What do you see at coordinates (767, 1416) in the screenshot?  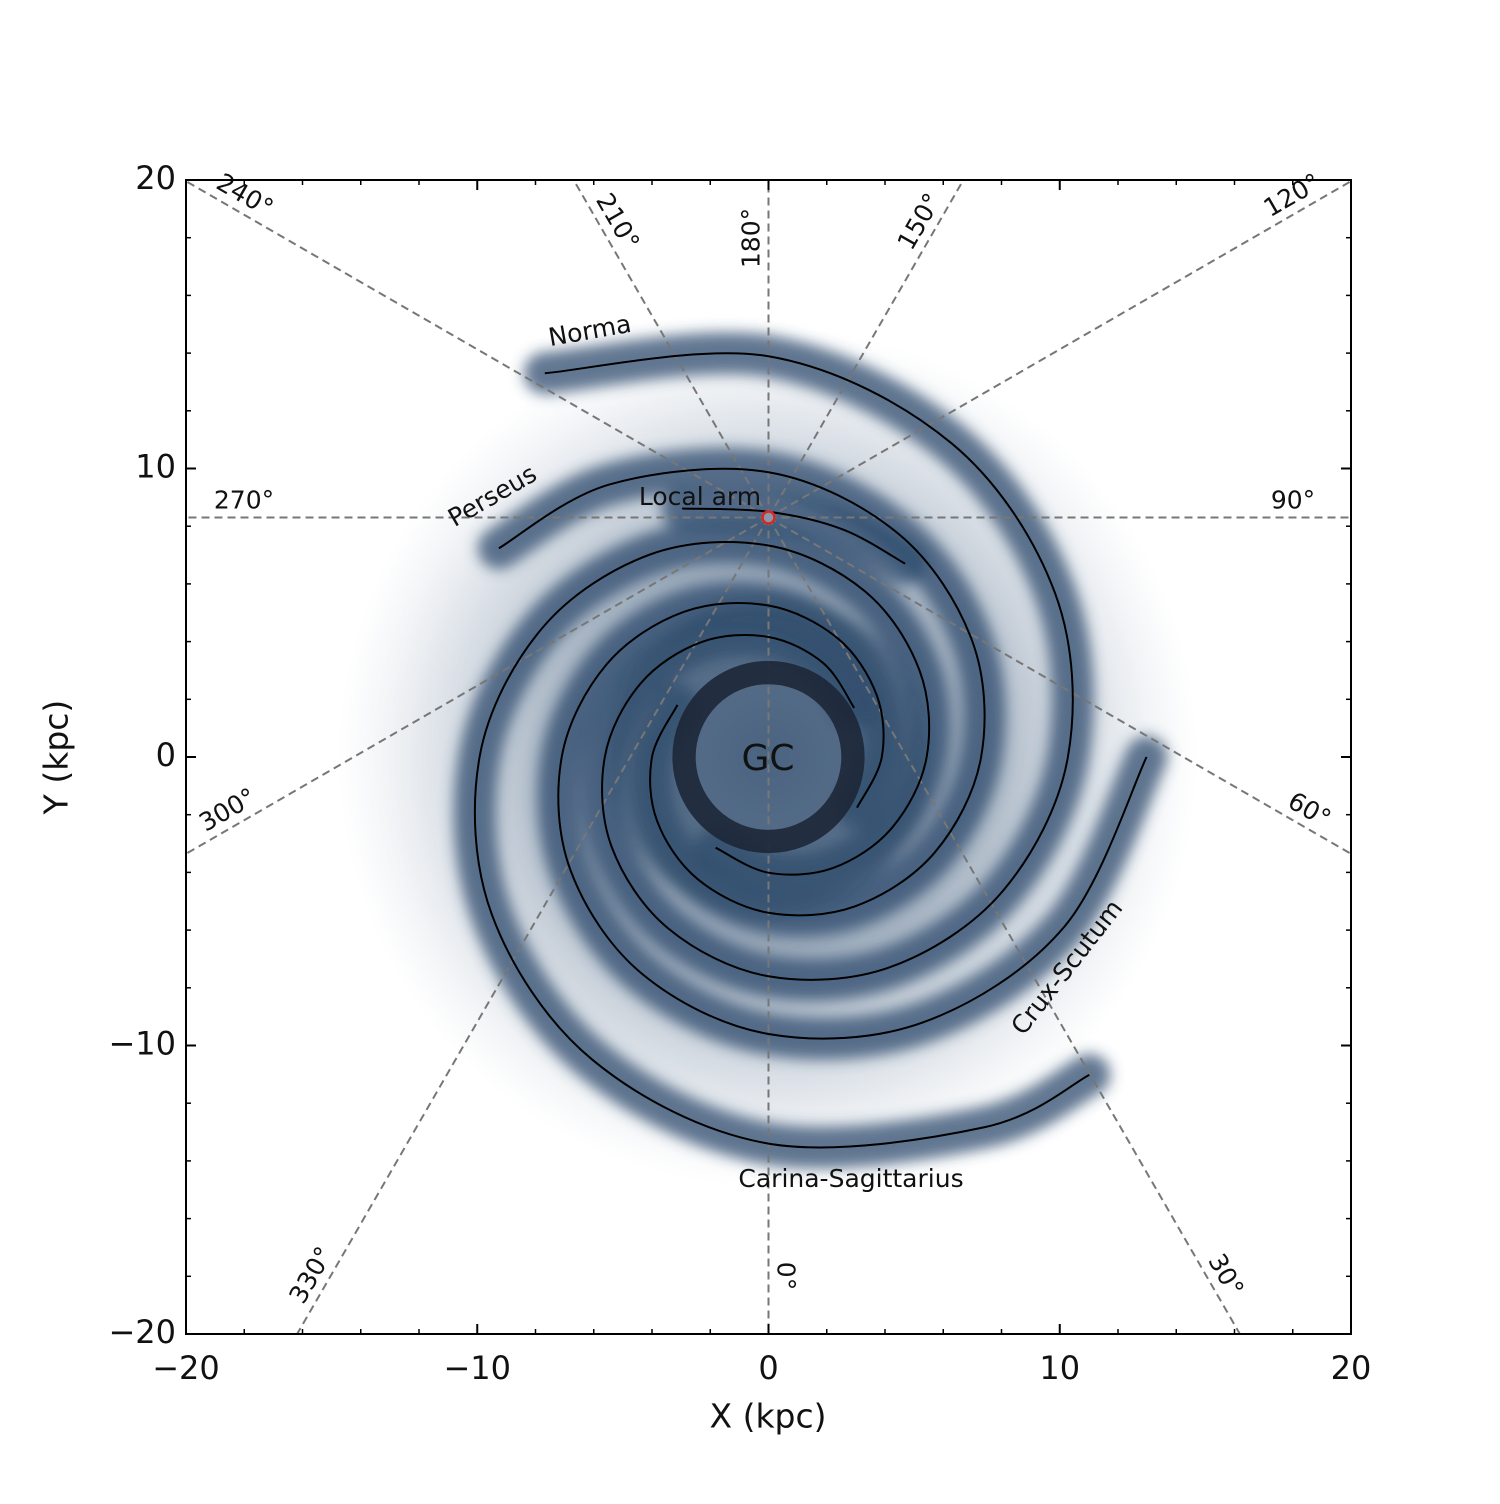 I see `x-axis-label: X (kpc)` at bounding box center [767, 1416].